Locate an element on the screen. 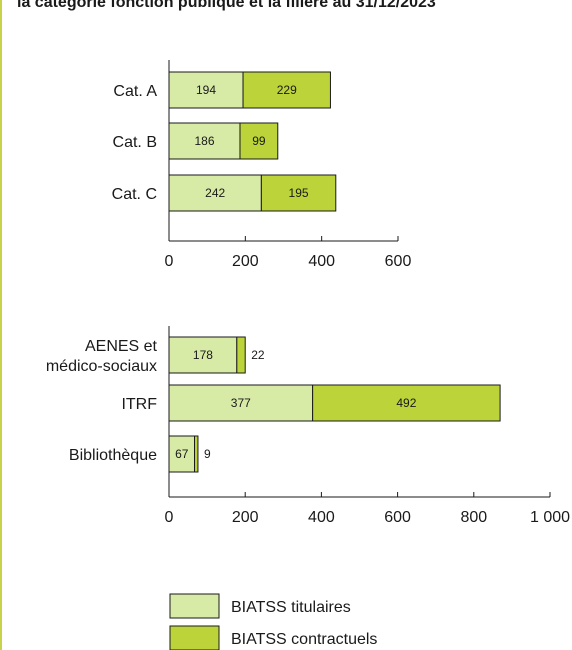  data-label: 186 is located at coordinates (204, 141).